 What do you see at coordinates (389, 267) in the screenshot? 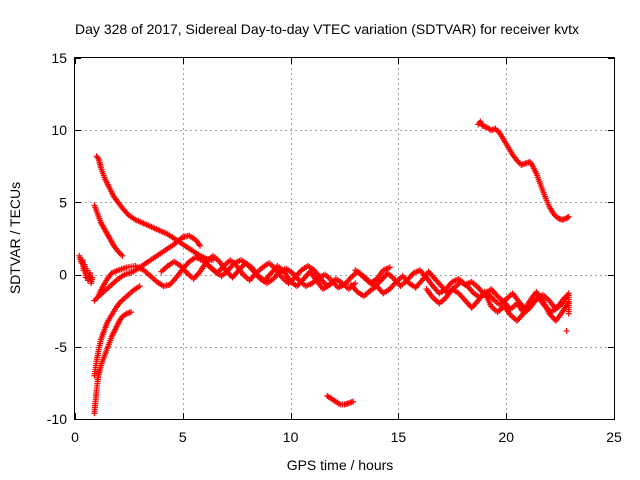
I see `arc-g-point` at bounding box center [389, 267].